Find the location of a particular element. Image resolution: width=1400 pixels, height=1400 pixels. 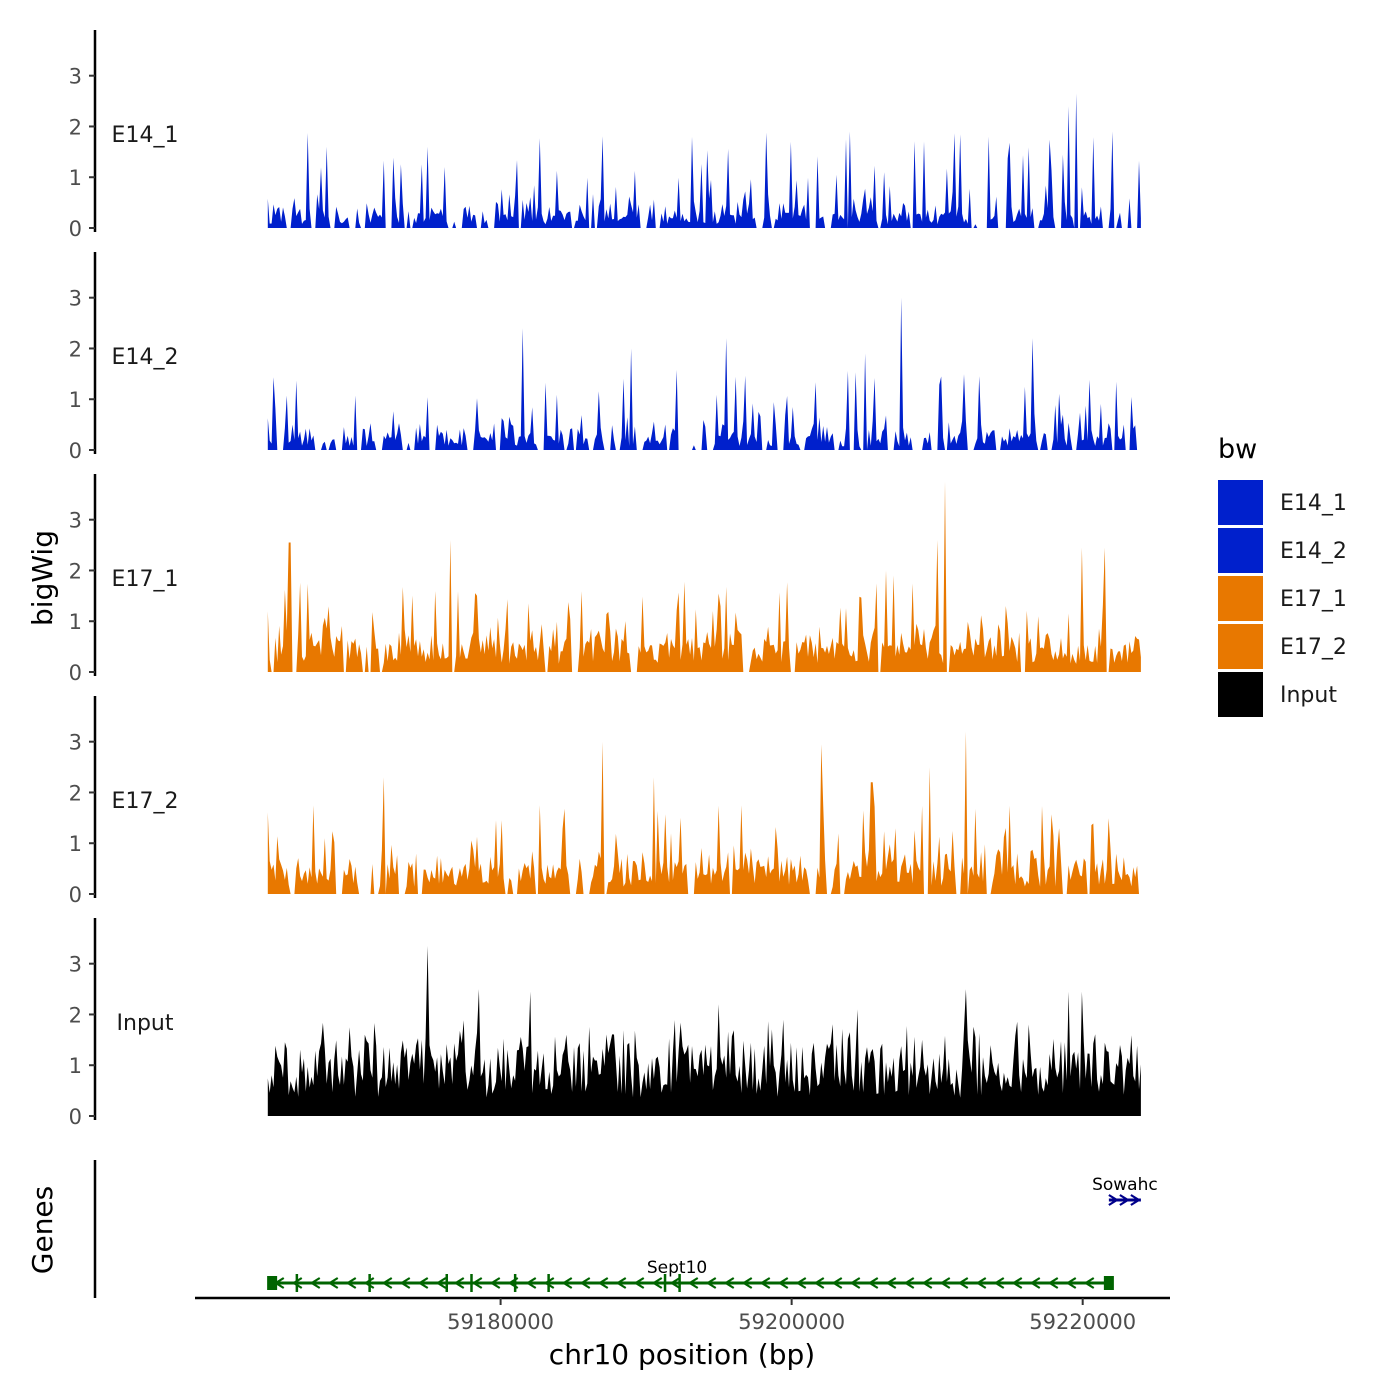

x-axis-title: chr10 position (bp) is located at coordinates (682, 1354).